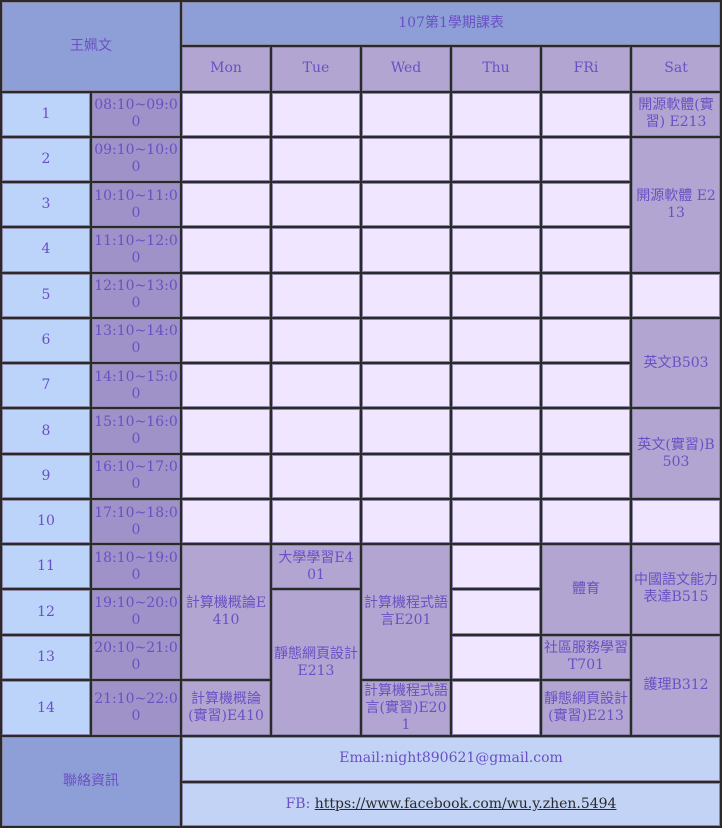 This screenshot has height=828, width=722. I want to click on period-number: 3, so click(46, 205).